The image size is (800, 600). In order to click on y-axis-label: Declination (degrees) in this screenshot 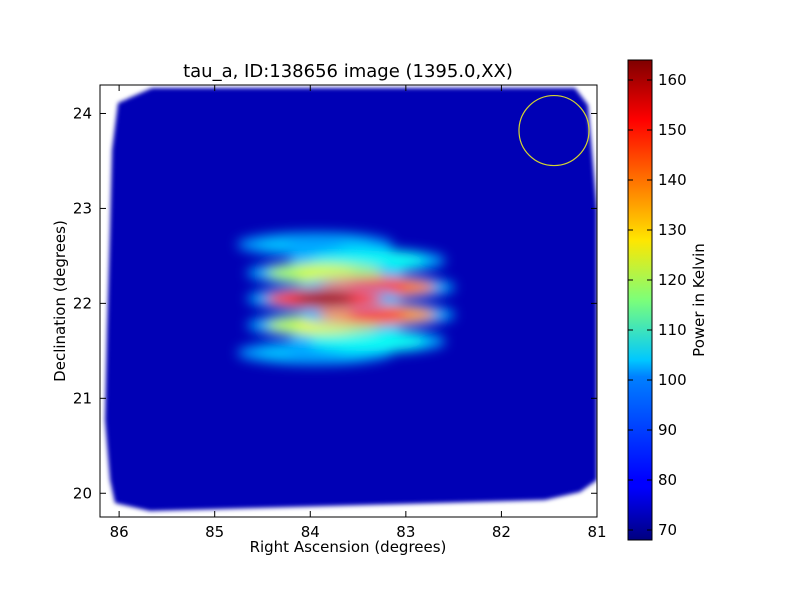, I will do `click(60, 301)`.